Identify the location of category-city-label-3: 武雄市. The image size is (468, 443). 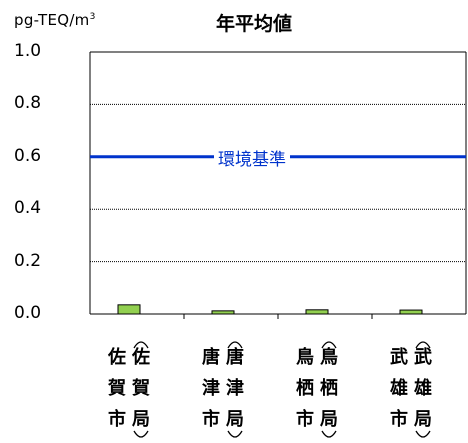
(399, 388).